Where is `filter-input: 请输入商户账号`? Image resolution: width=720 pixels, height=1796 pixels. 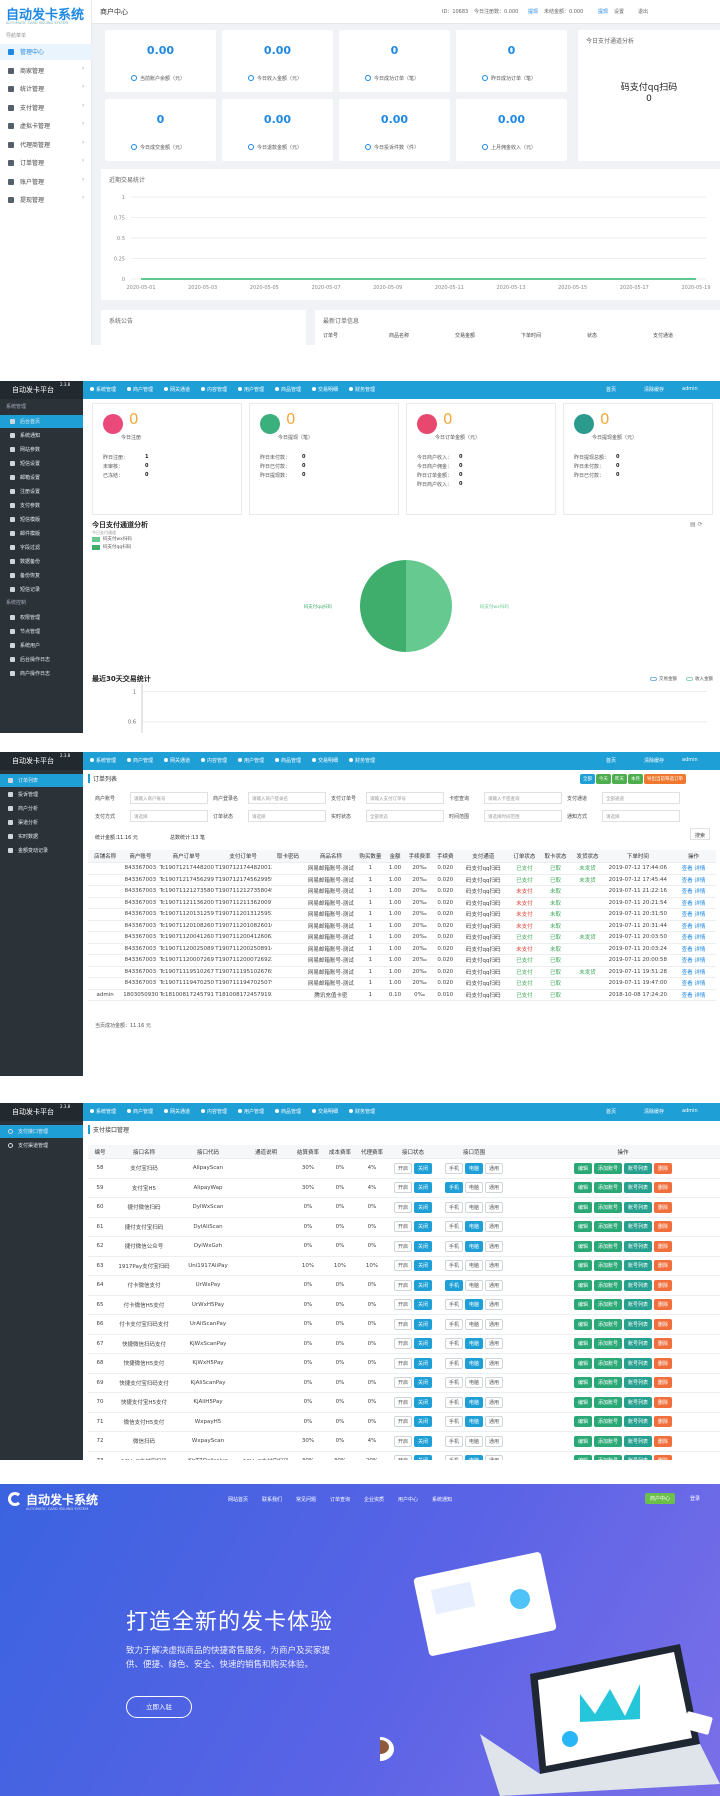
filter-input: 请输入商户账号 is located at coordinates (169, 798).